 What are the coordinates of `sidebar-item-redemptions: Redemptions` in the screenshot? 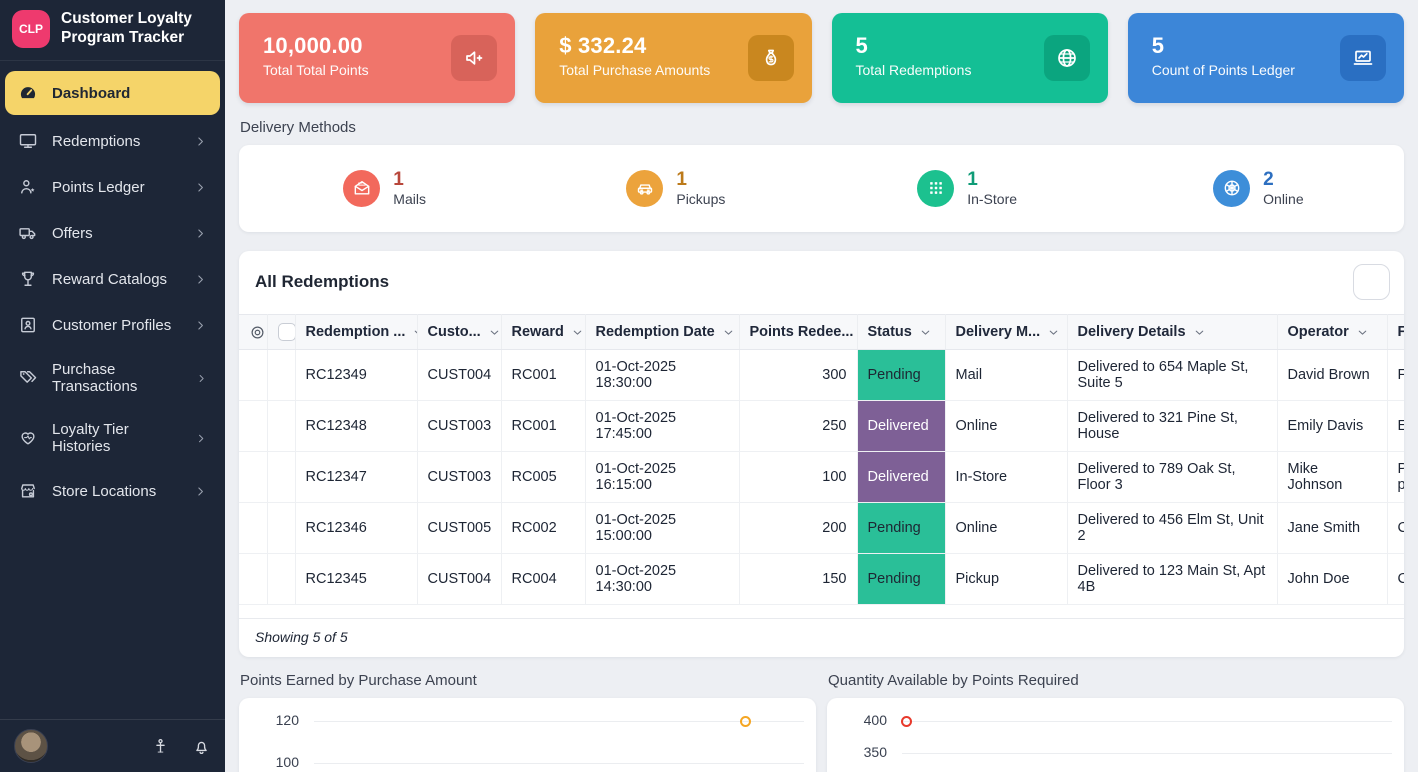 It's located at (112, 141).